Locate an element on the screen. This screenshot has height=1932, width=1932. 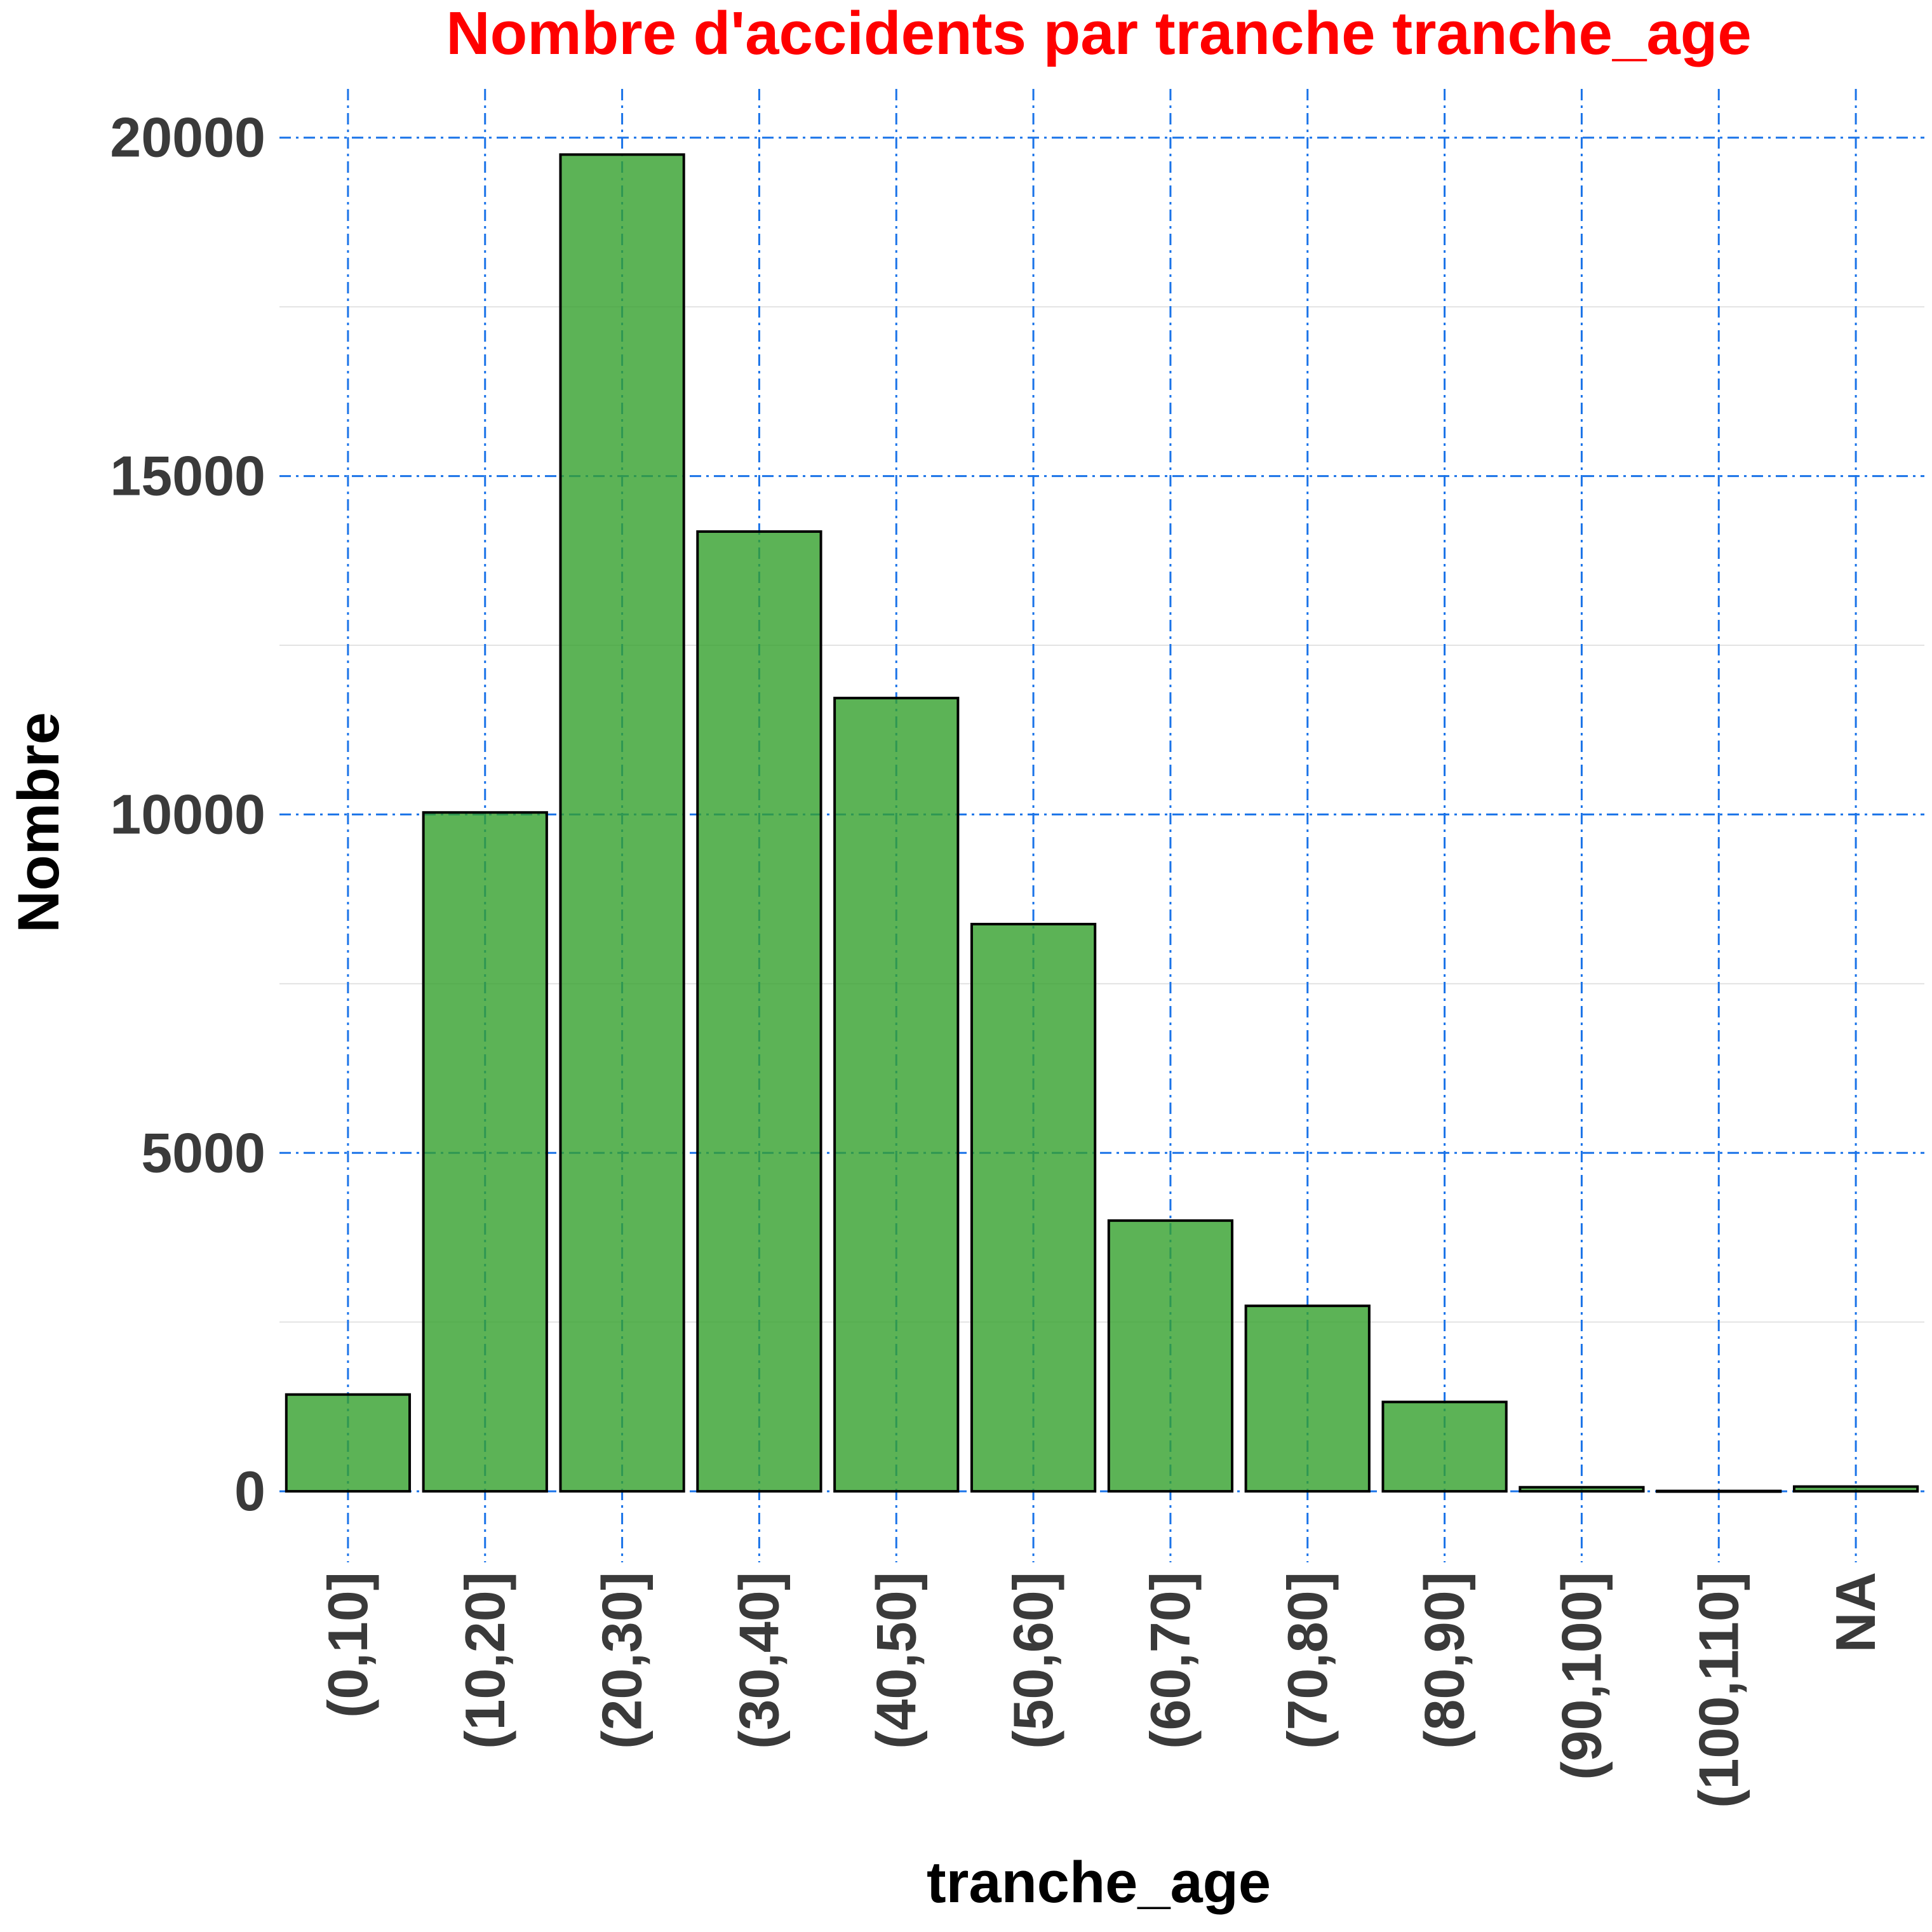
x-tick-label: NA is located at coordinates (1855, 1612).